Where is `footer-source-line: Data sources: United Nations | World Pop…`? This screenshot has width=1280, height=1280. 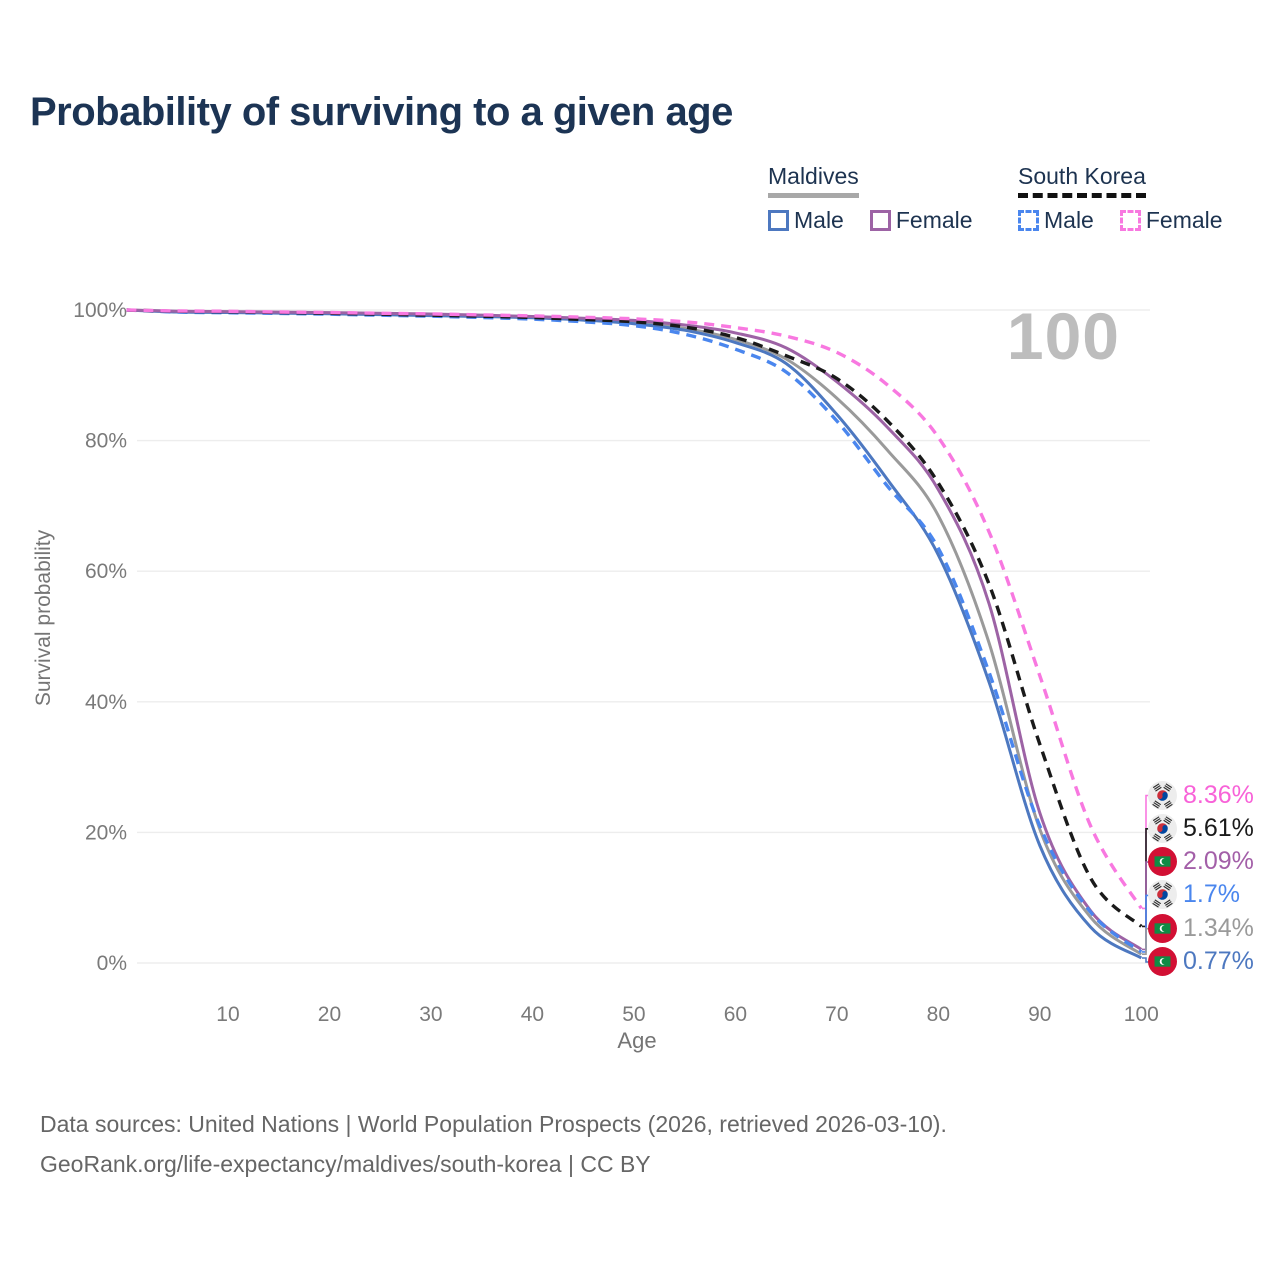 footer-source-line: Data sources: United Nations | World Pop… is located at coordinates (493, 1124).